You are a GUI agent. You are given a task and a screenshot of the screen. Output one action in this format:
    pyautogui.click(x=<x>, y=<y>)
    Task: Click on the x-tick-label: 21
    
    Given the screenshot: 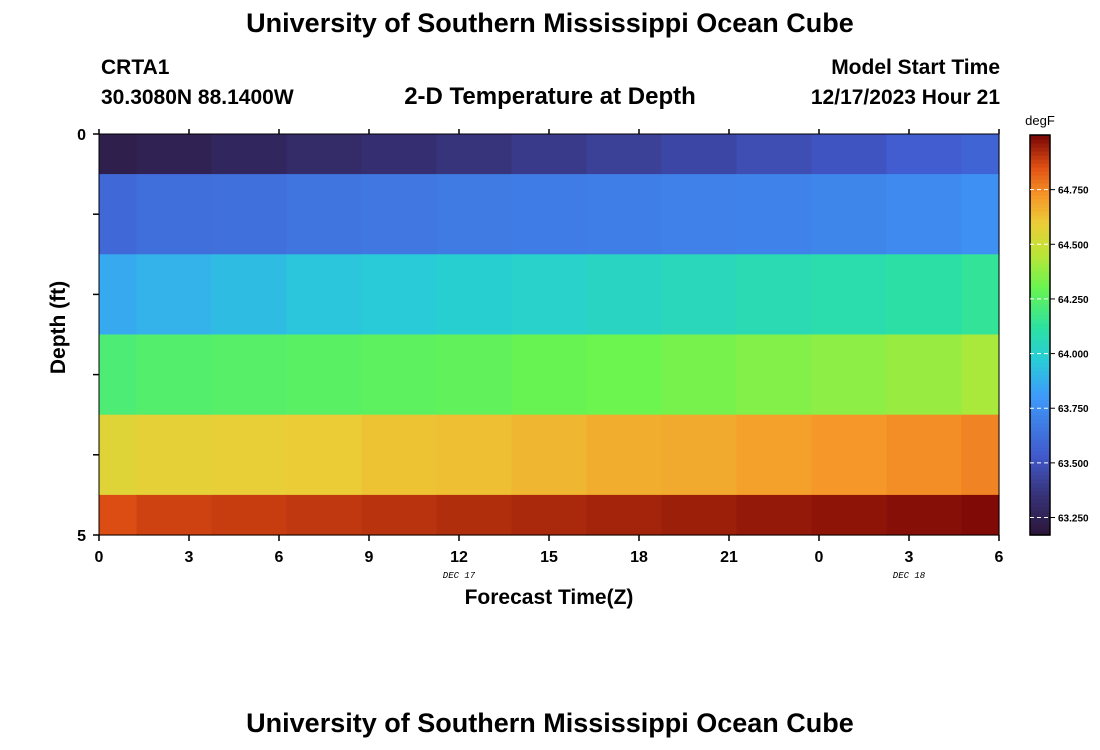 What is the action you would take?
    pyautogui.click(x=729, y=557)
    